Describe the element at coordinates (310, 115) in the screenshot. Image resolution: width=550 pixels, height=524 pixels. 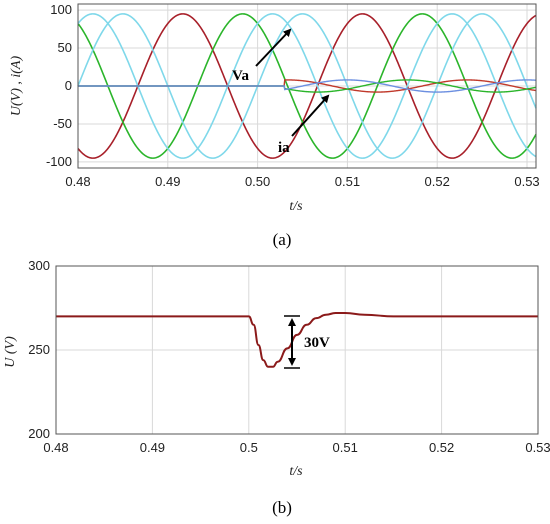
I see `ia-arrow` at that location.